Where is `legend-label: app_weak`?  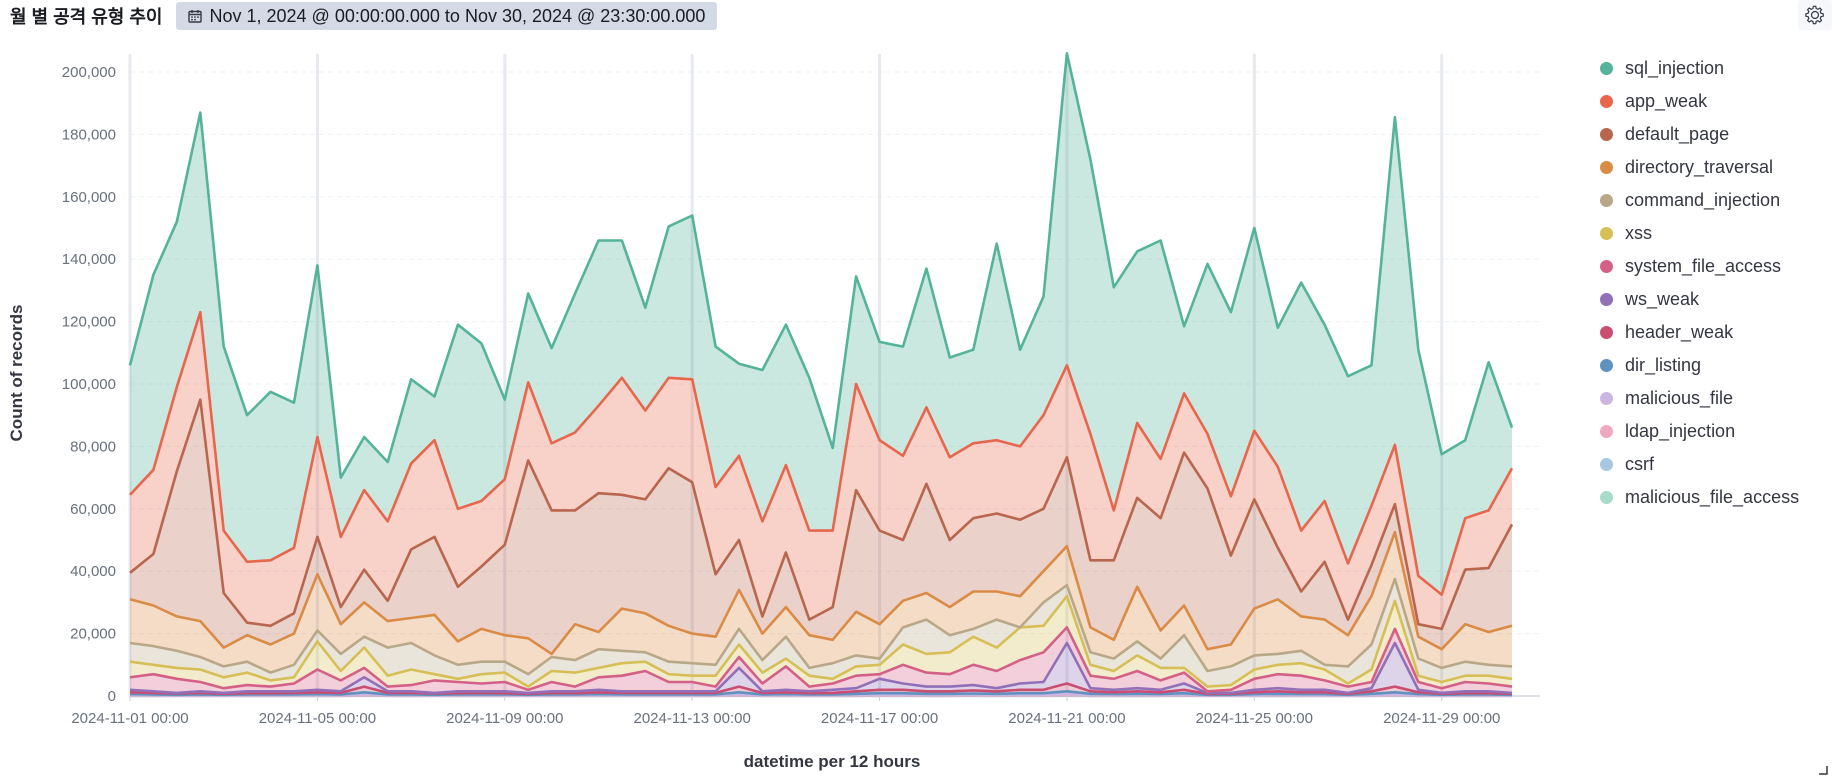
legend-label: app_weak is located at coordinates (1666, 101).